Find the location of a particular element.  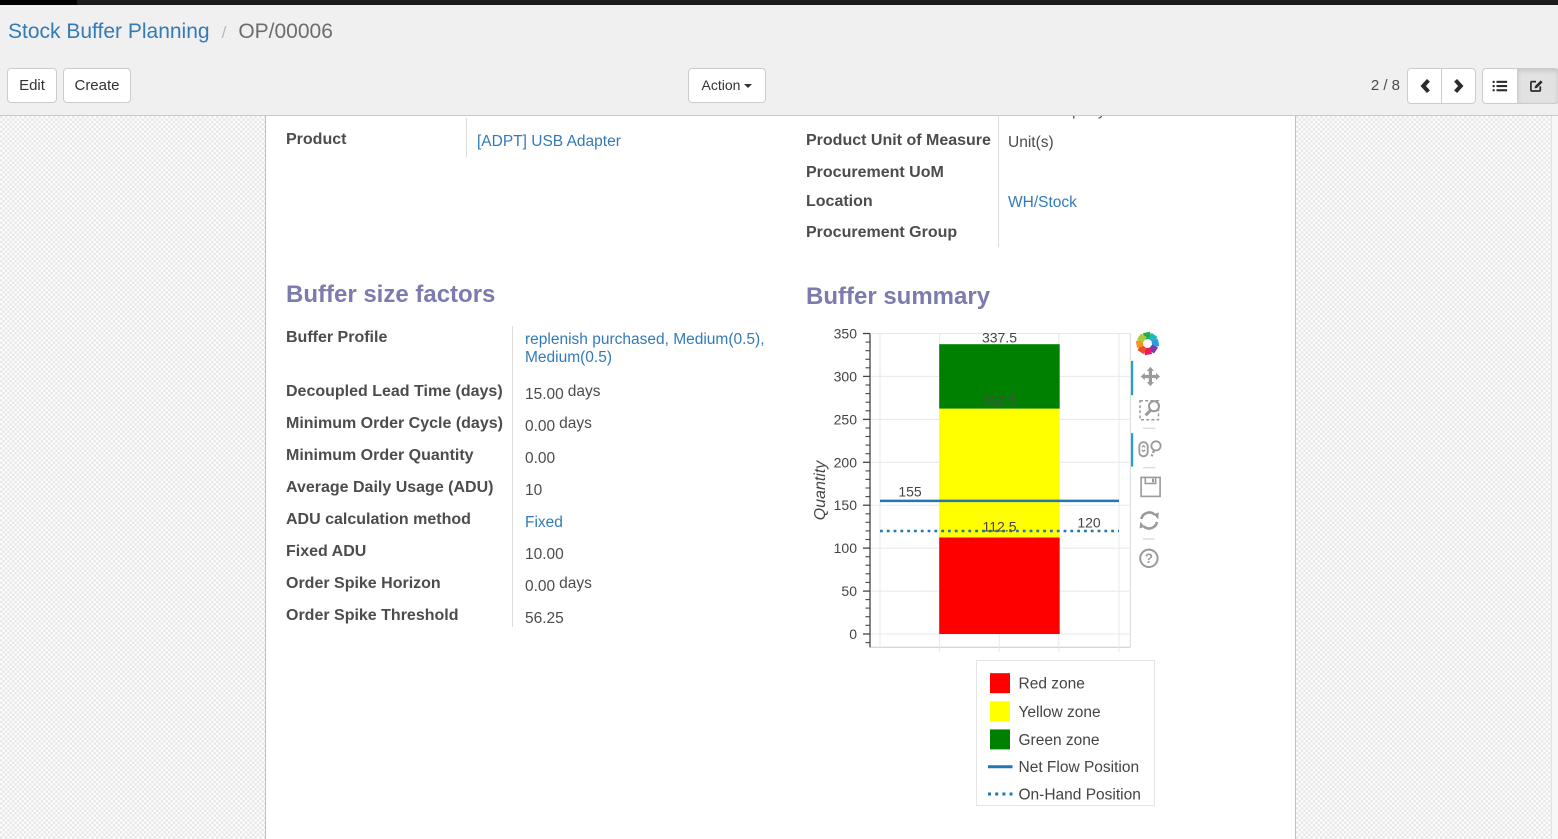

svg-text: 120 is located at coordinates (1089, 523).